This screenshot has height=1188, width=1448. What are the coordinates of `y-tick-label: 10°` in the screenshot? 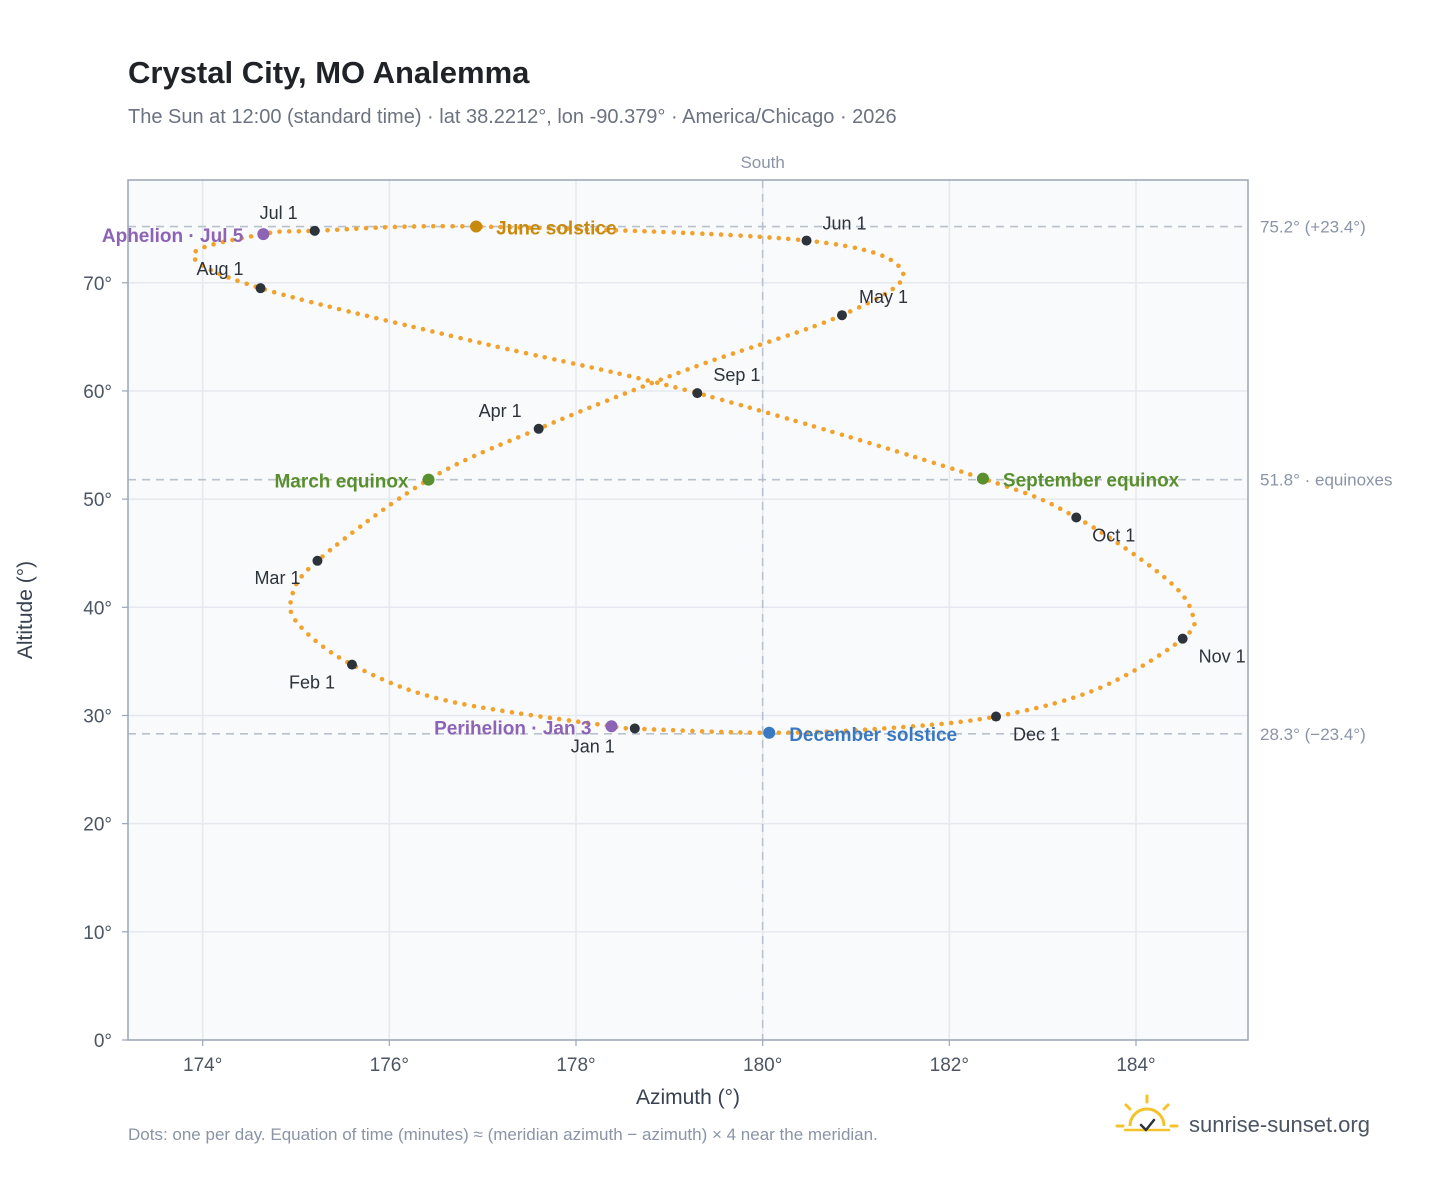 It's located at (97, 933).